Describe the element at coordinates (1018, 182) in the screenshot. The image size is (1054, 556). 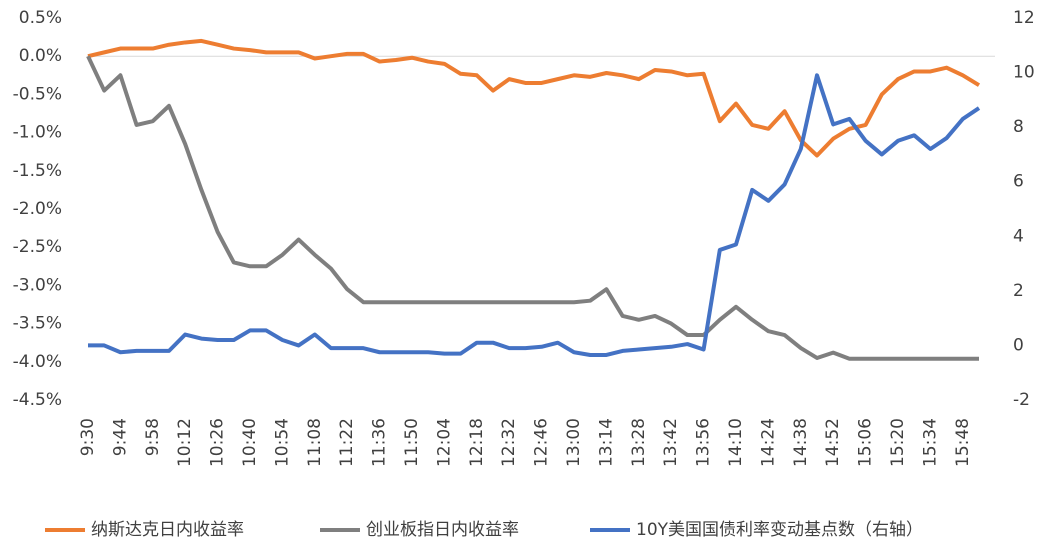
I see `y2-tick-label: 6` at that location.